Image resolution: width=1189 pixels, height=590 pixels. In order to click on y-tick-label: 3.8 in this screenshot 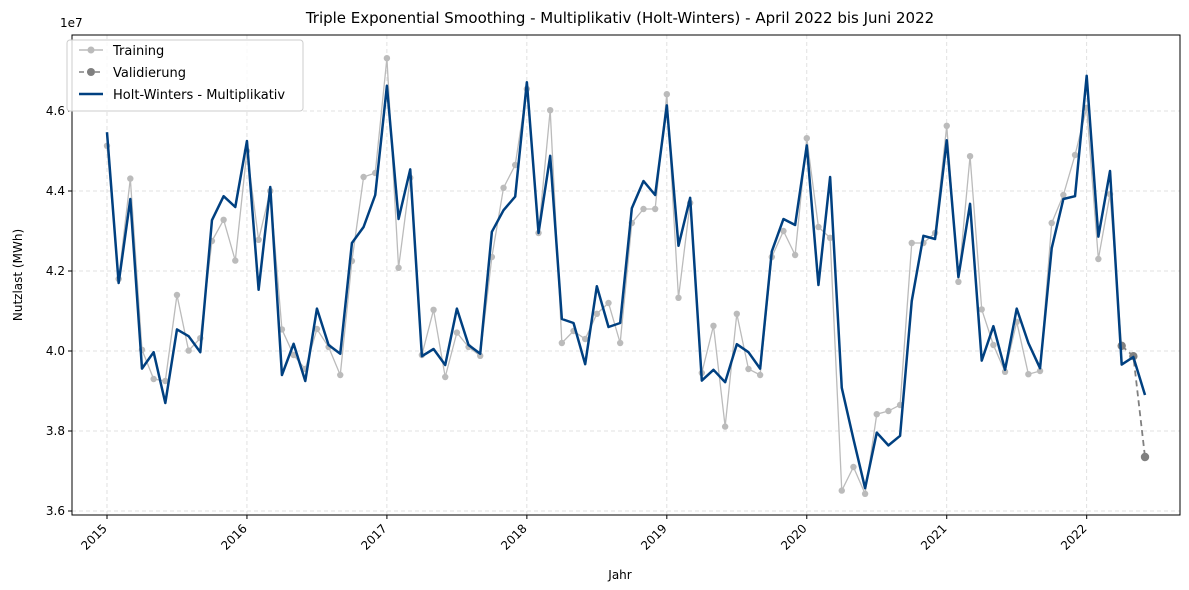, I will do `click(55, 431)`.